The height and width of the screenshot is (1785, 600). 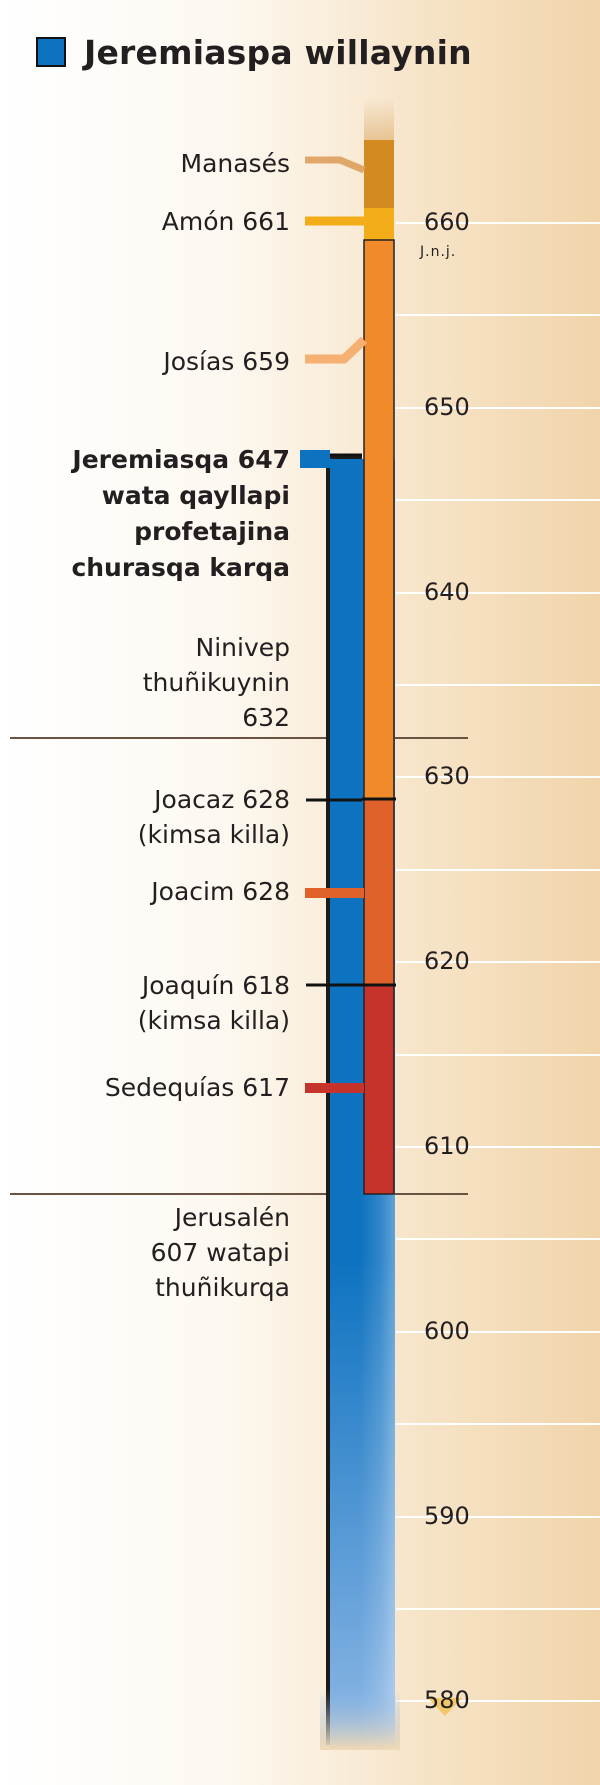 What do you see at coordinates (225, 221) in the screenshot?
I see `label-amon: Amón 661` at bounding box center [225, 221].